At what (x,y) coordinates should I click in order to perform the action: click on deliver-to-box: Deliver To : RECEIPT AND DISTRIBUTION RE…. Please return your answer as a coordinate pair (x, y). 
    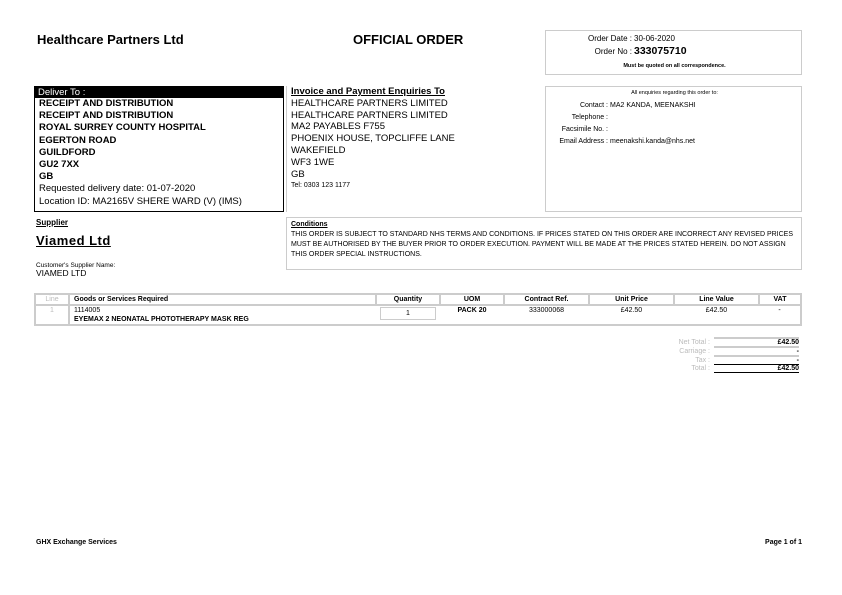
    Looking at the image, I should click on (159, 149).